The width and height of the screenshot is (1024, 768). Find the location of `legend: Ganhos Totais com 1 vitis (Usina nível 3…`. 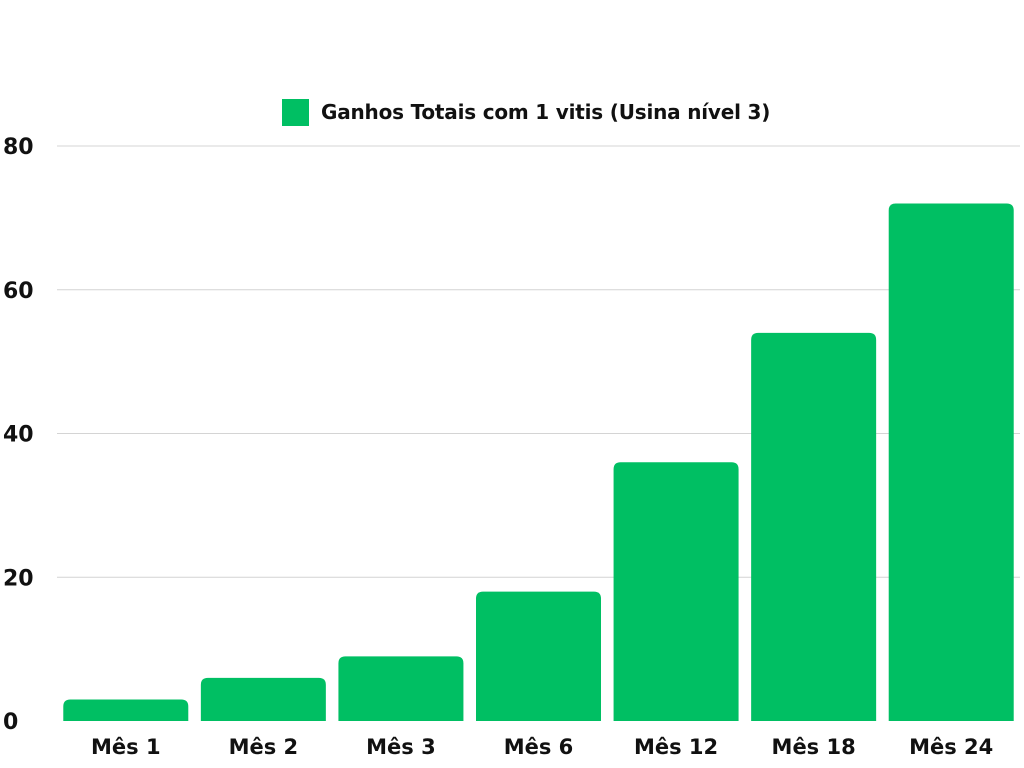

legend: Ganhos Totais com 1 vitis (Usina nível 3… is located at coordinates (526, 112).